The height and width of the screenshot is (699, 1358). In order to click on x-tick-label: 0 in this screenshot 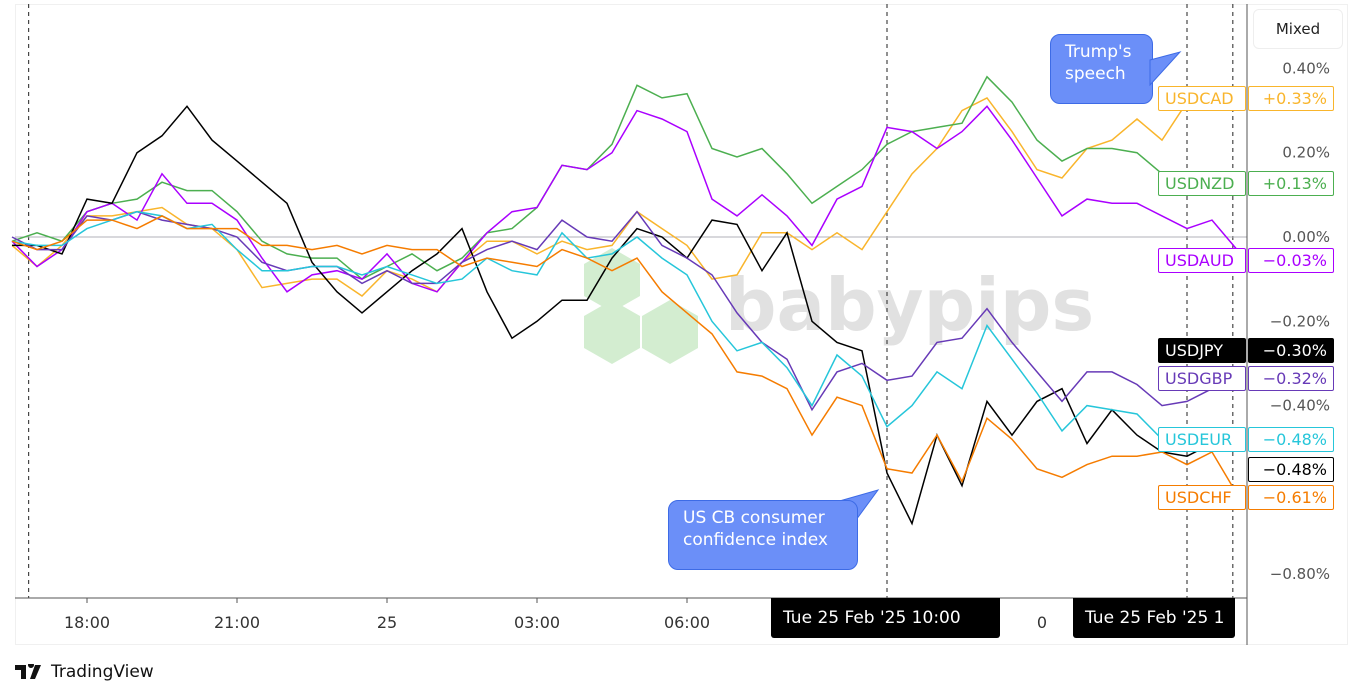, I will do `click(1042, 622)`.